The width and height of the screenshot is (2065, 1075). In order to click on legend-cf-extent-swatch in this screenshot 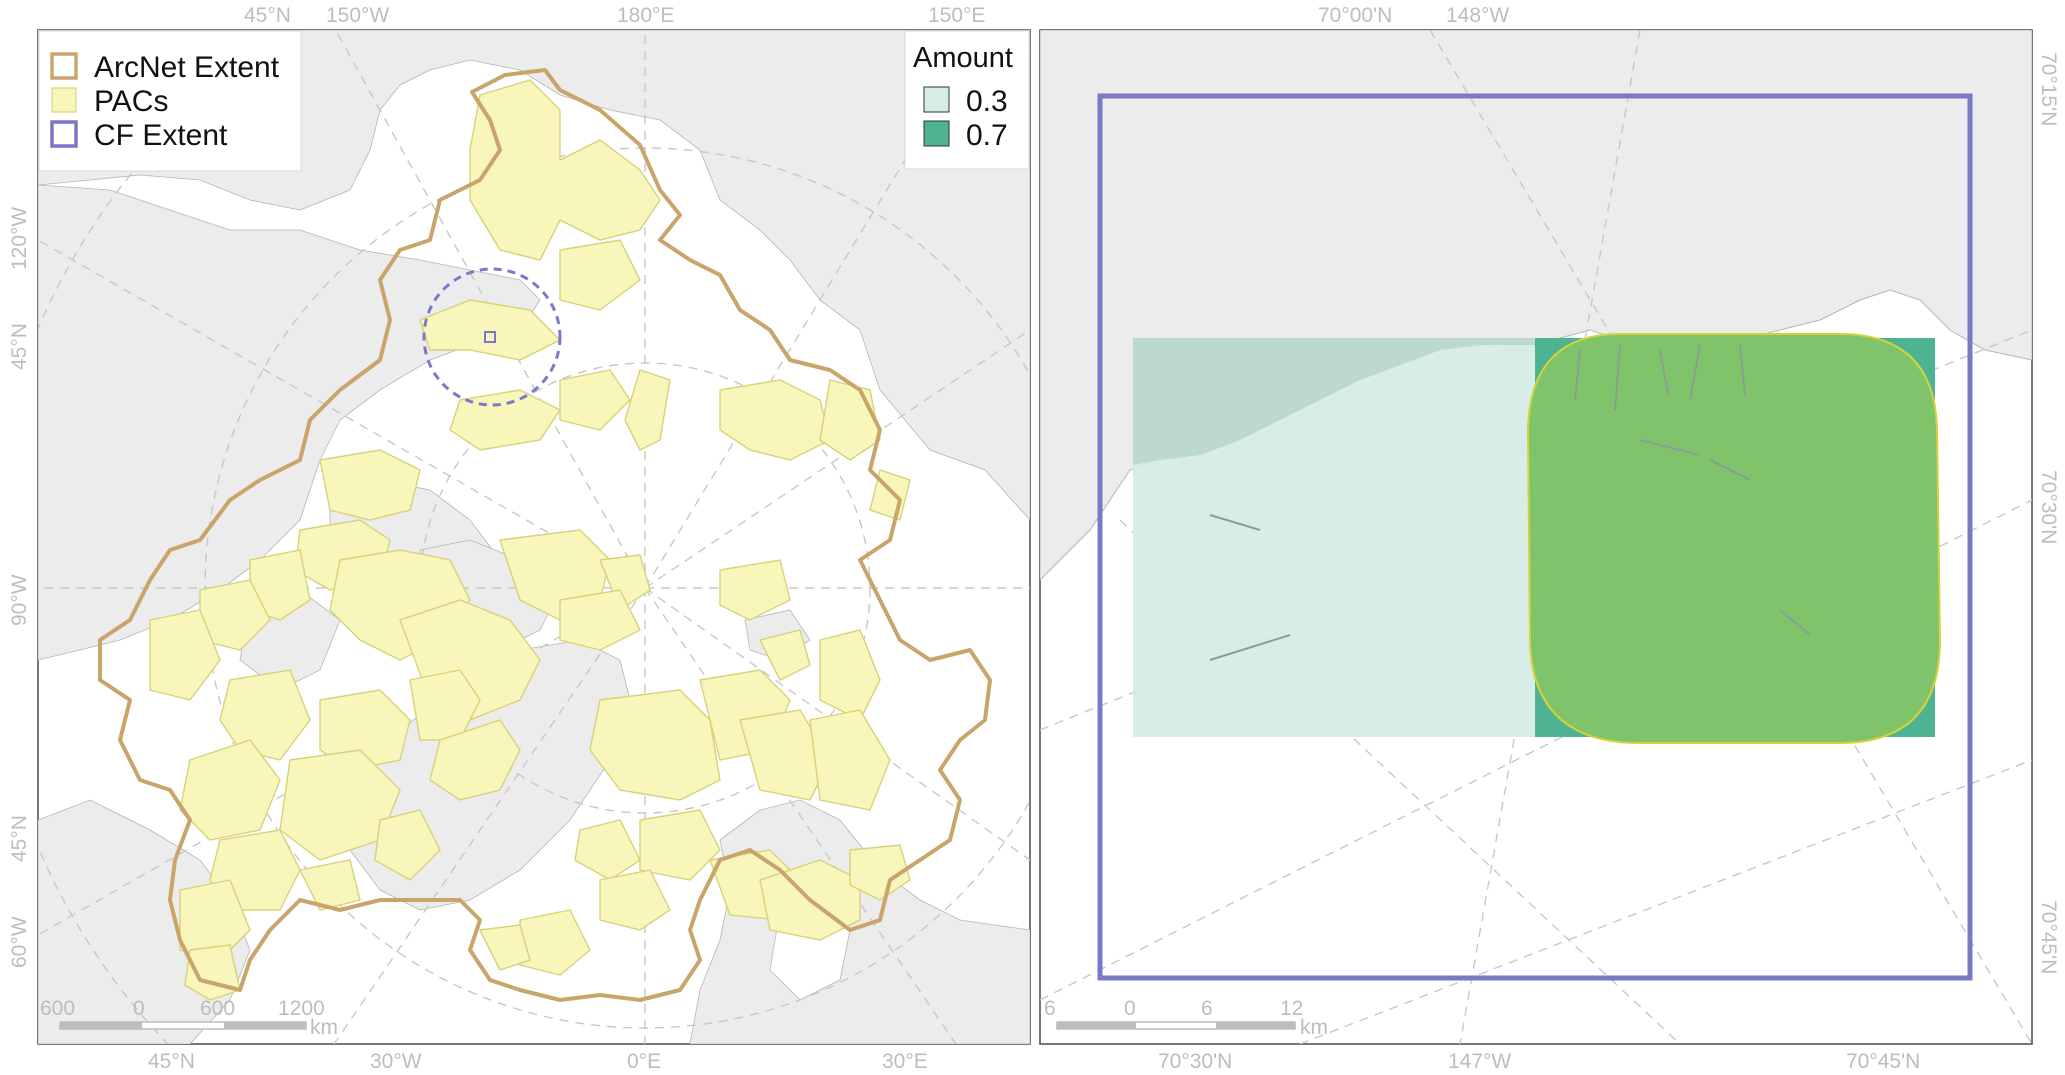, I will do `click(64, 134)`.